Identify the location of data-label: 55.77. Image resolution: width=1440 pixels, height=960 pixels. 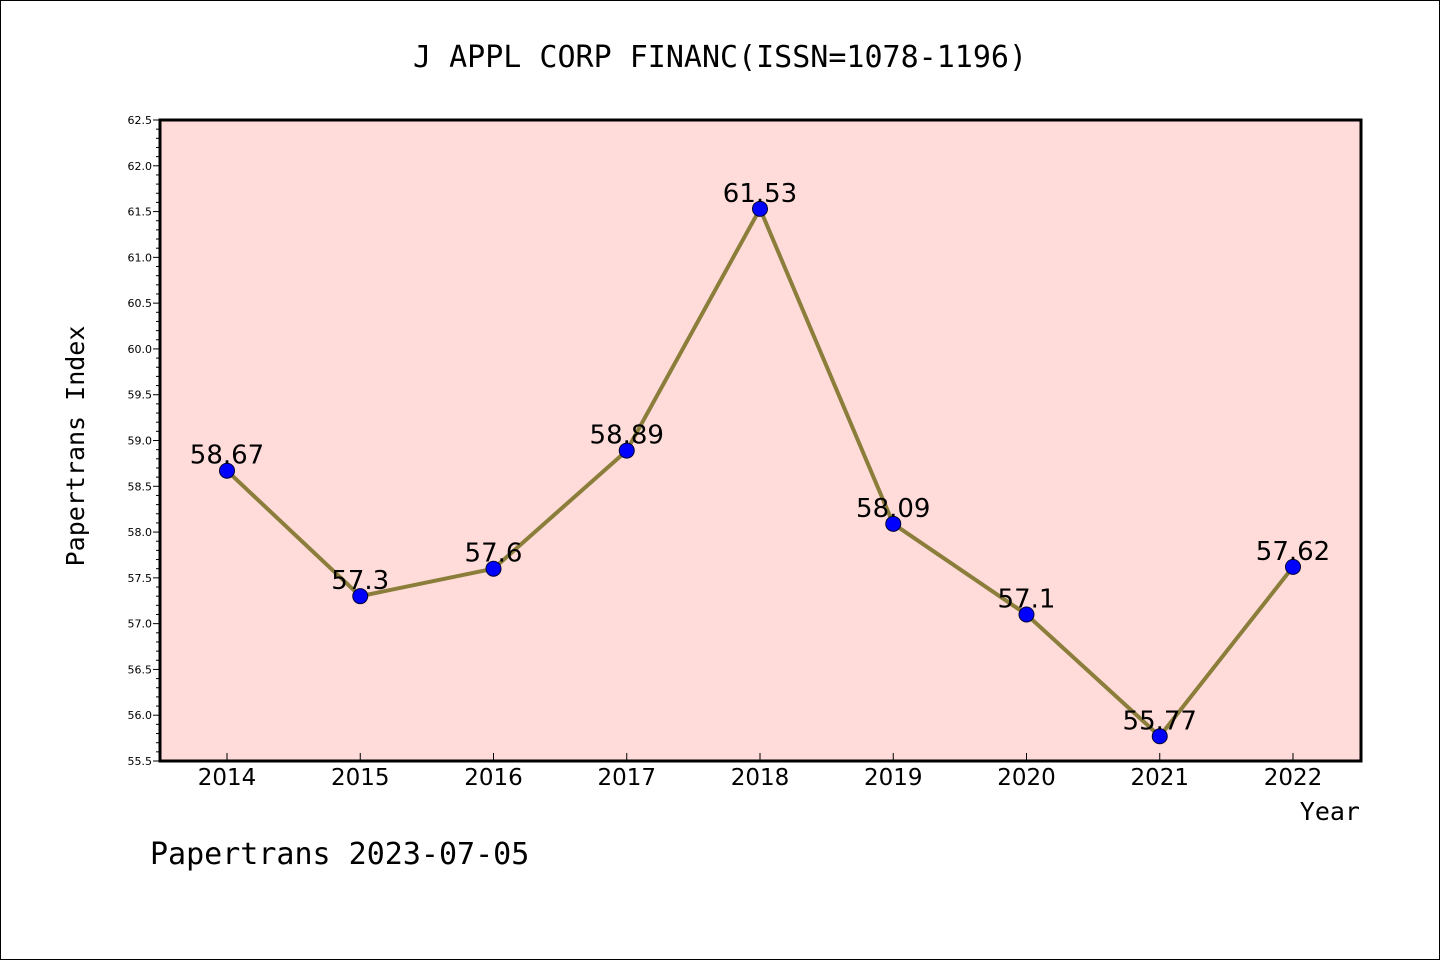
(1160, 721).